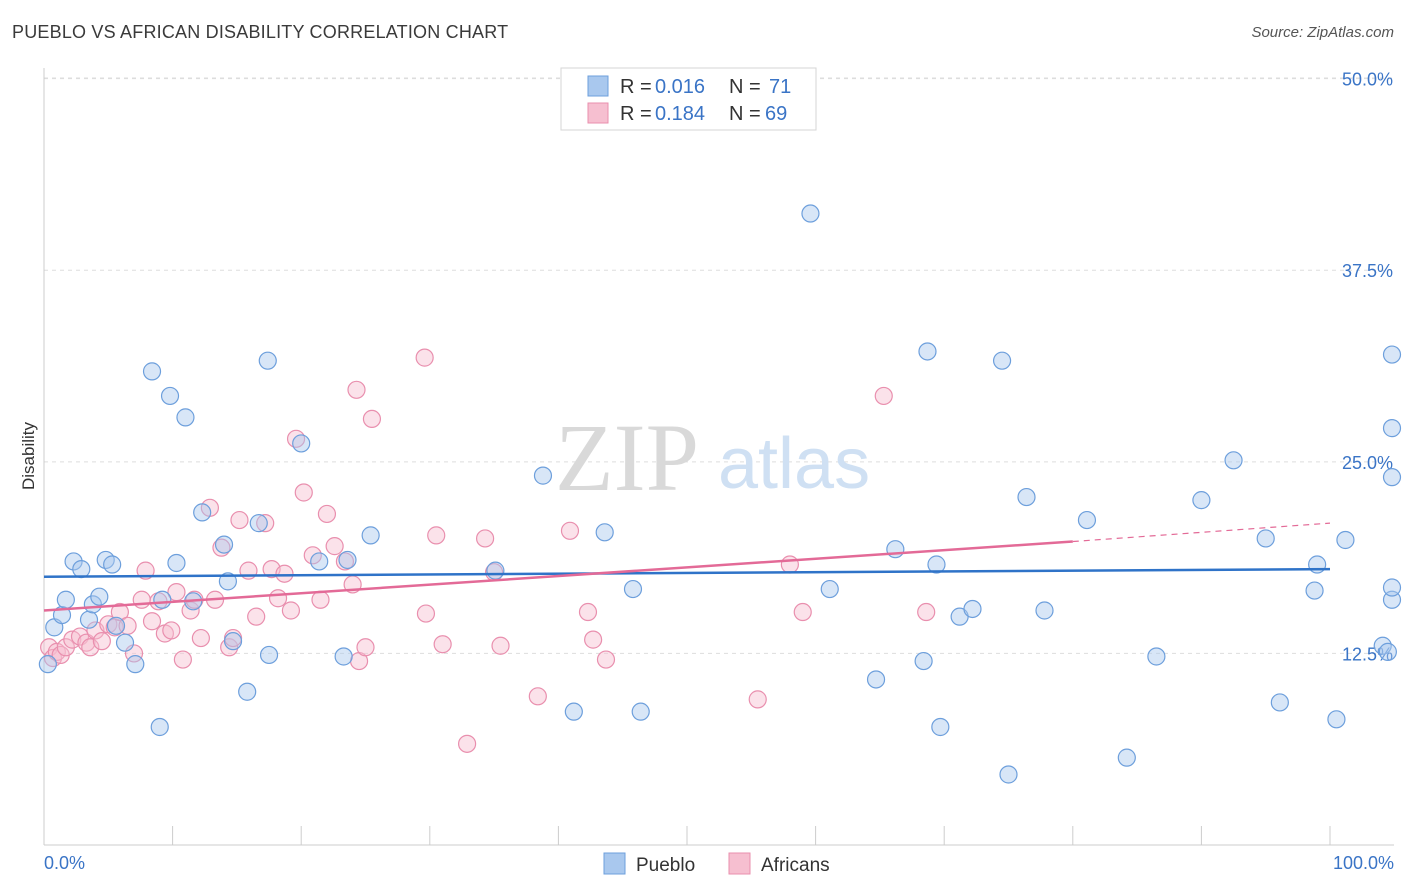  I want to click on y-tick-label: 37.5%, so click(1367, 271).